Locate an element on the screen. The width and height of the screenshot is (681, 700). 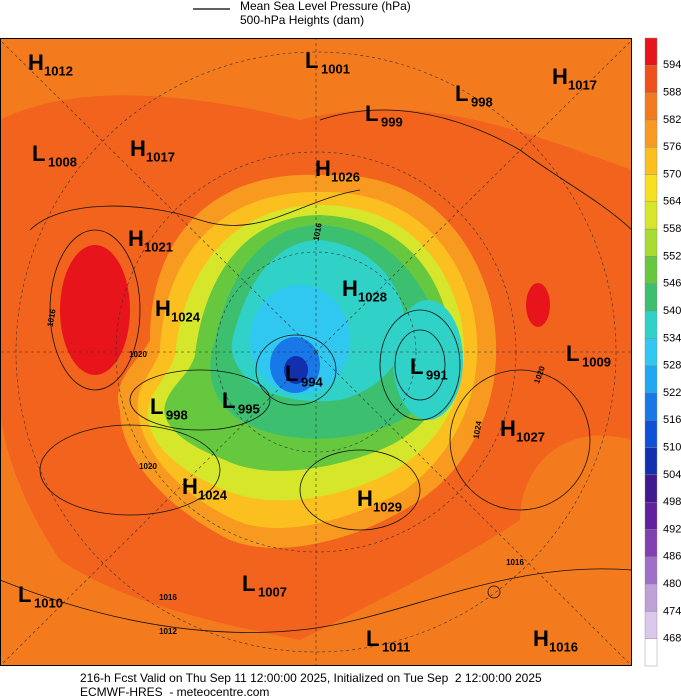
center-pressure: 1026 is located at coordinates (345, 176).